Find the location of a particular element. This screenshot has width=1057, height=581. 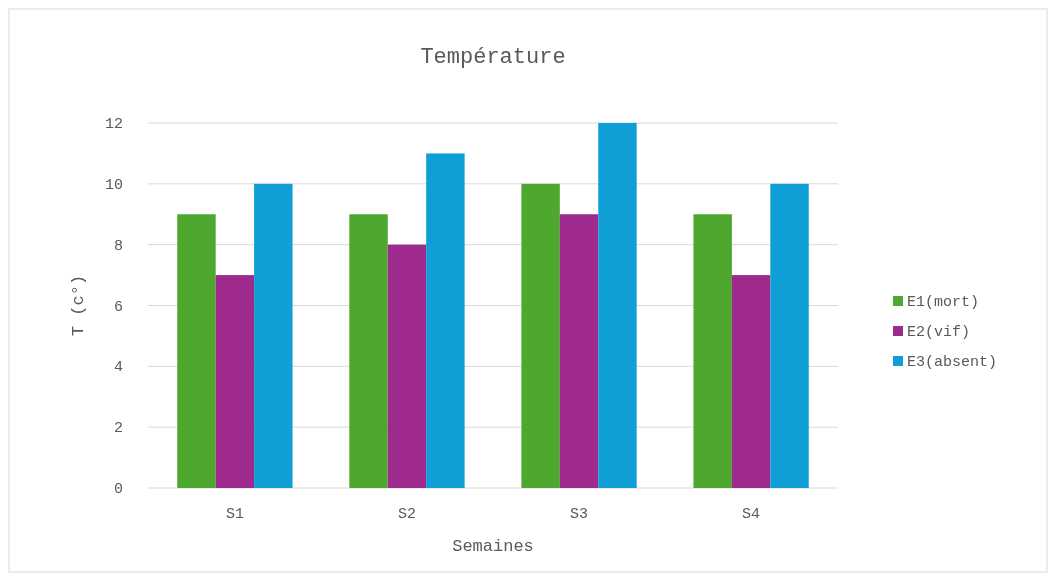

legend-label: E2(vif) is located at coordinates (939, 332).